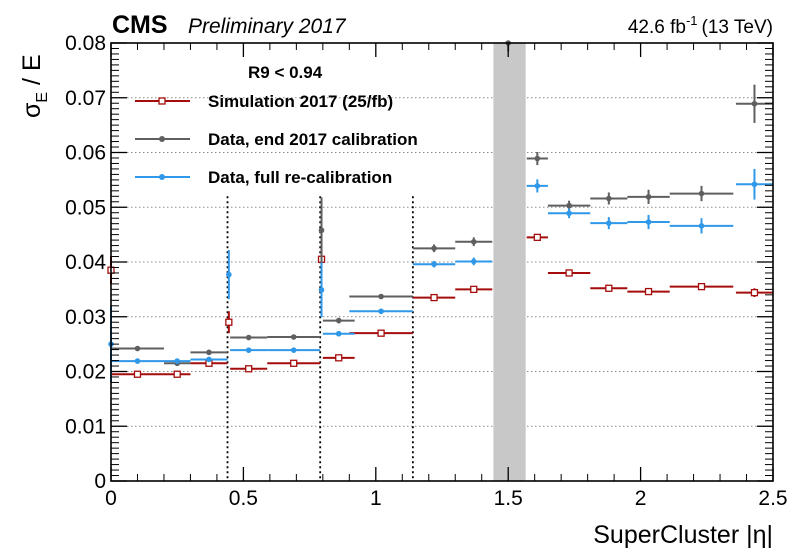  I want to click on y-tick-label: 0, so click(100, 481).